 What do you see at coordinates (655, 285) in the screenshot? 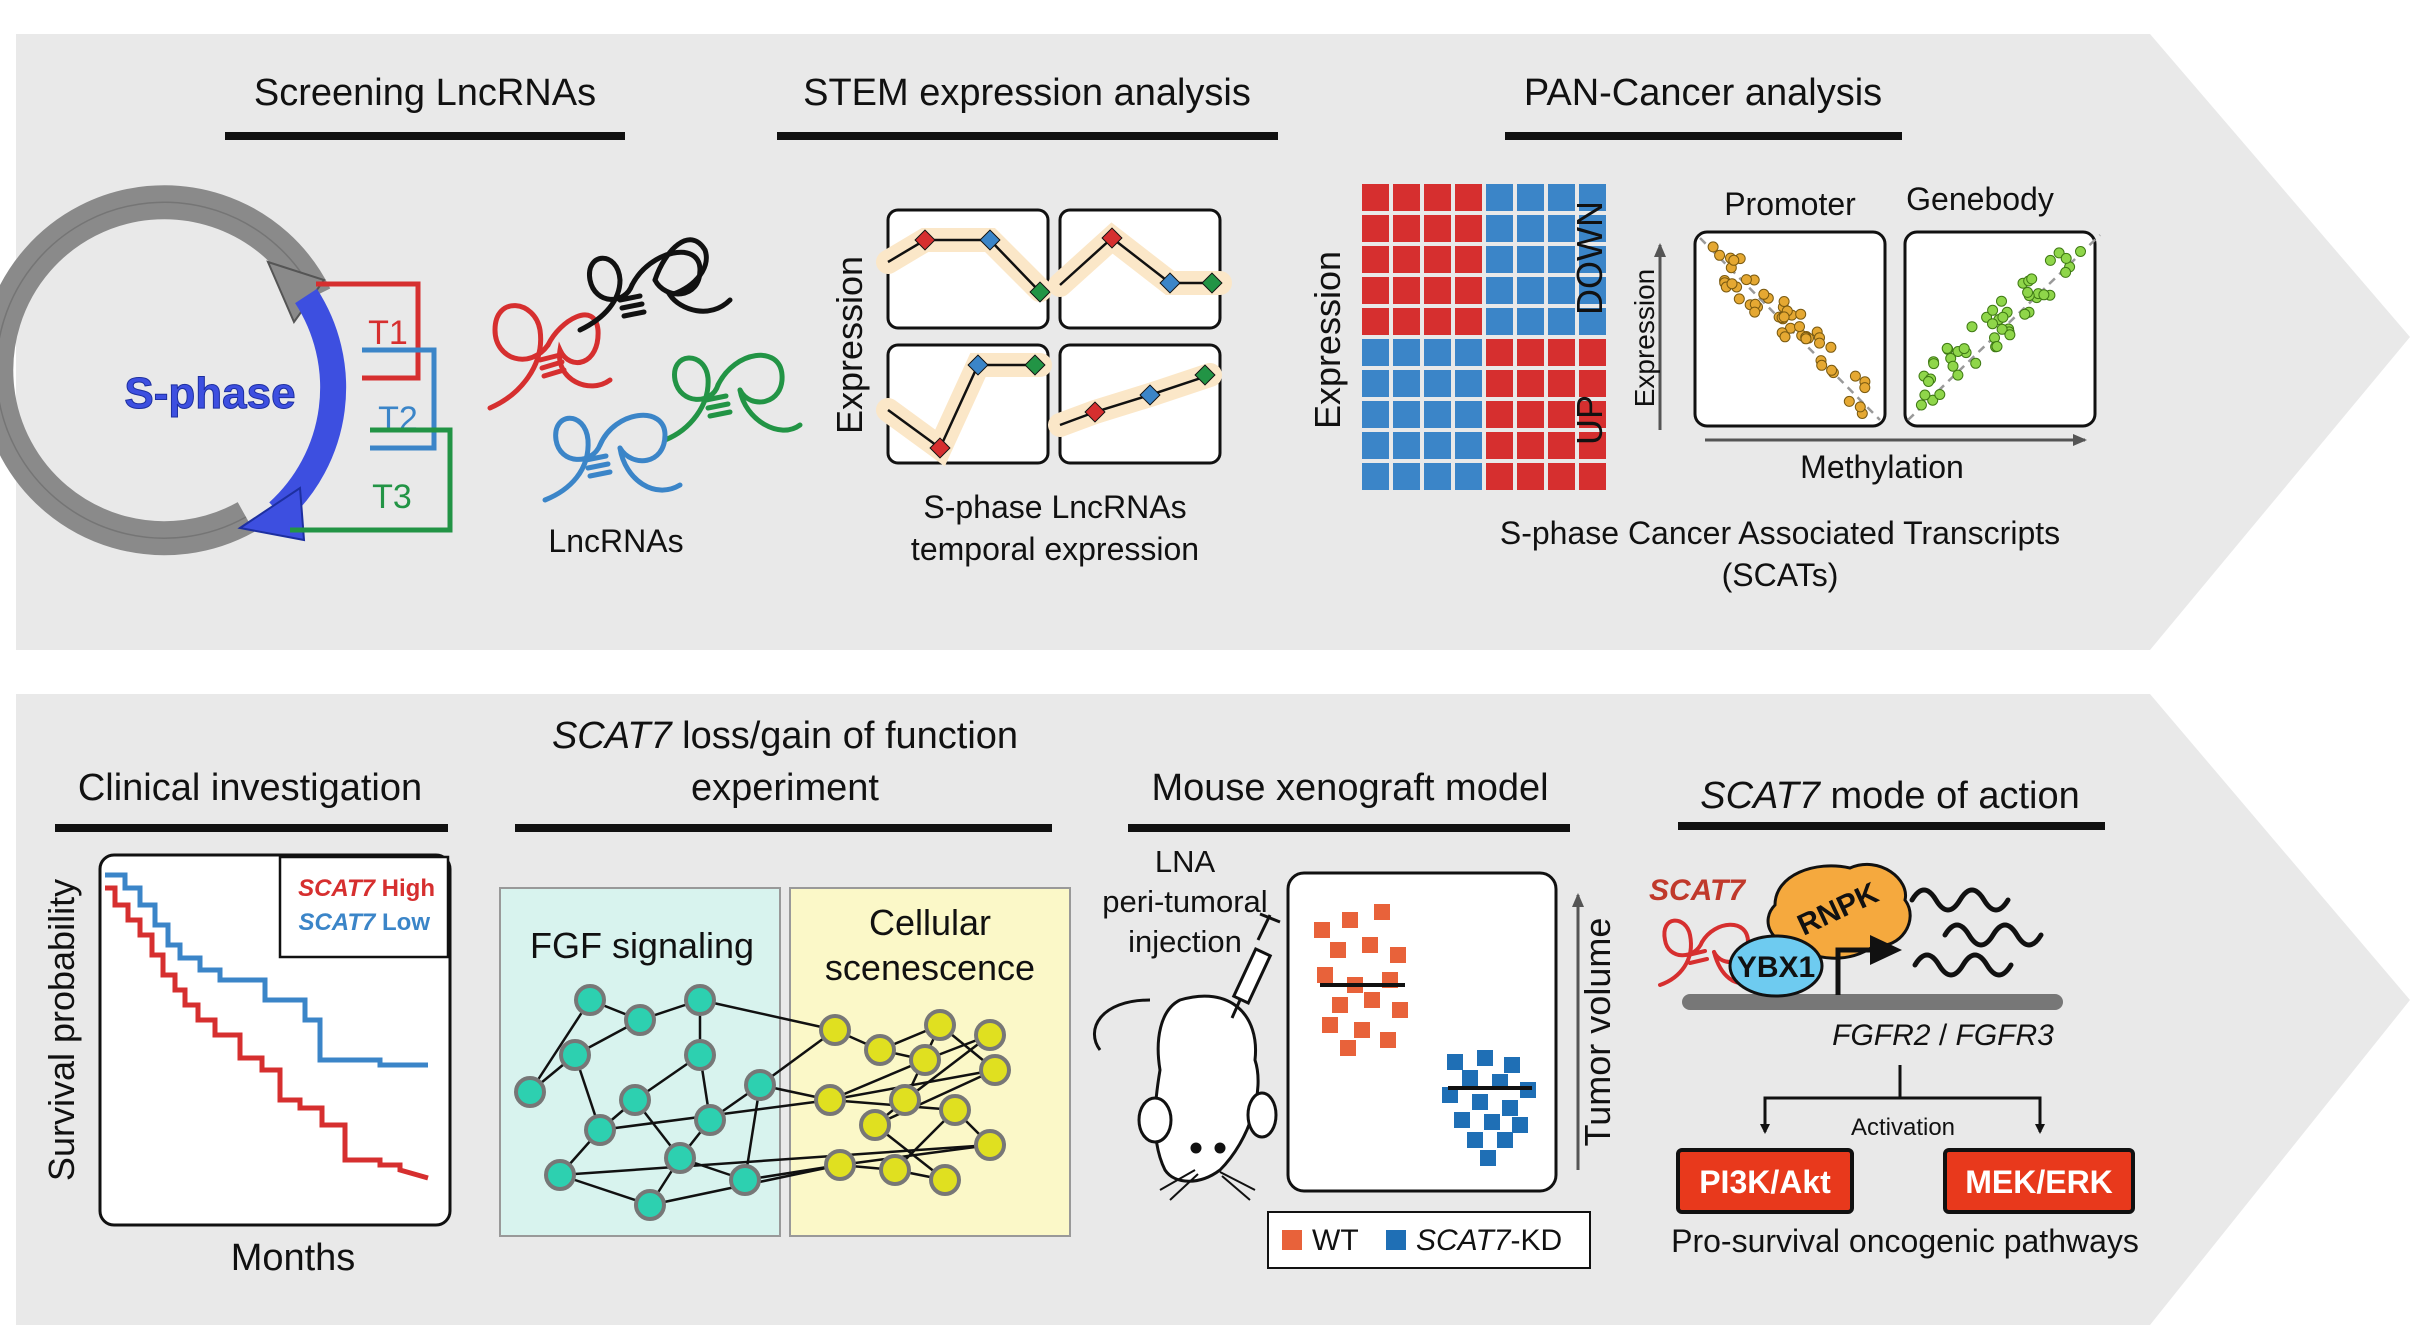
I see `lncrna-black-icon` at bounding box center [655, 285].